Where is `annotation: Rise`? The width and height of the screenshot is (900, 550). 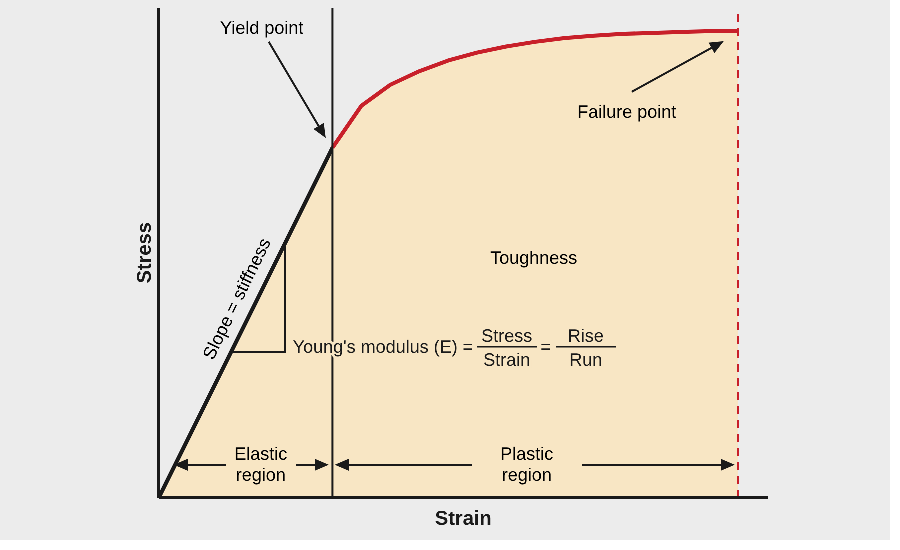 annotation: Rise is located at coordinates (586, 336).